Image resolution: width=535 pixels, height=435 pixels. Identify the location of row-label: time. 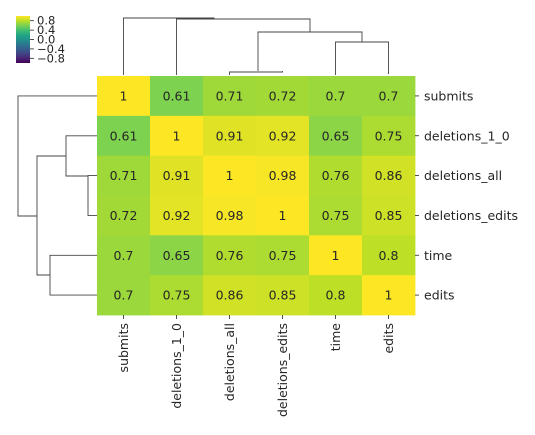
(438, 255).